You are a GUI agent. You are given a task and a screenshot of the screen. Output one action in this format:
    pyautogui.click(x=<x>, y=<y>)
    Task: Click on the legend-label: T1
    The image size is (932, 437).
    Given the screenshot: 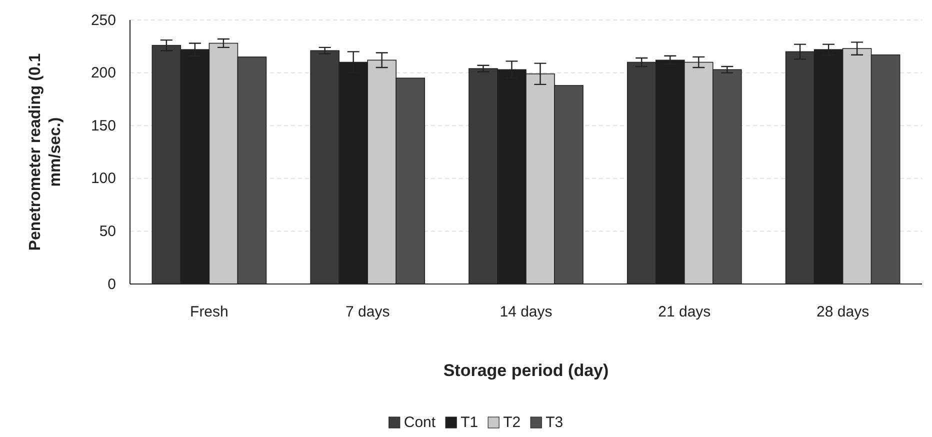 What is the action you would take?
    pyautogui.click(x=469, y=422)
    